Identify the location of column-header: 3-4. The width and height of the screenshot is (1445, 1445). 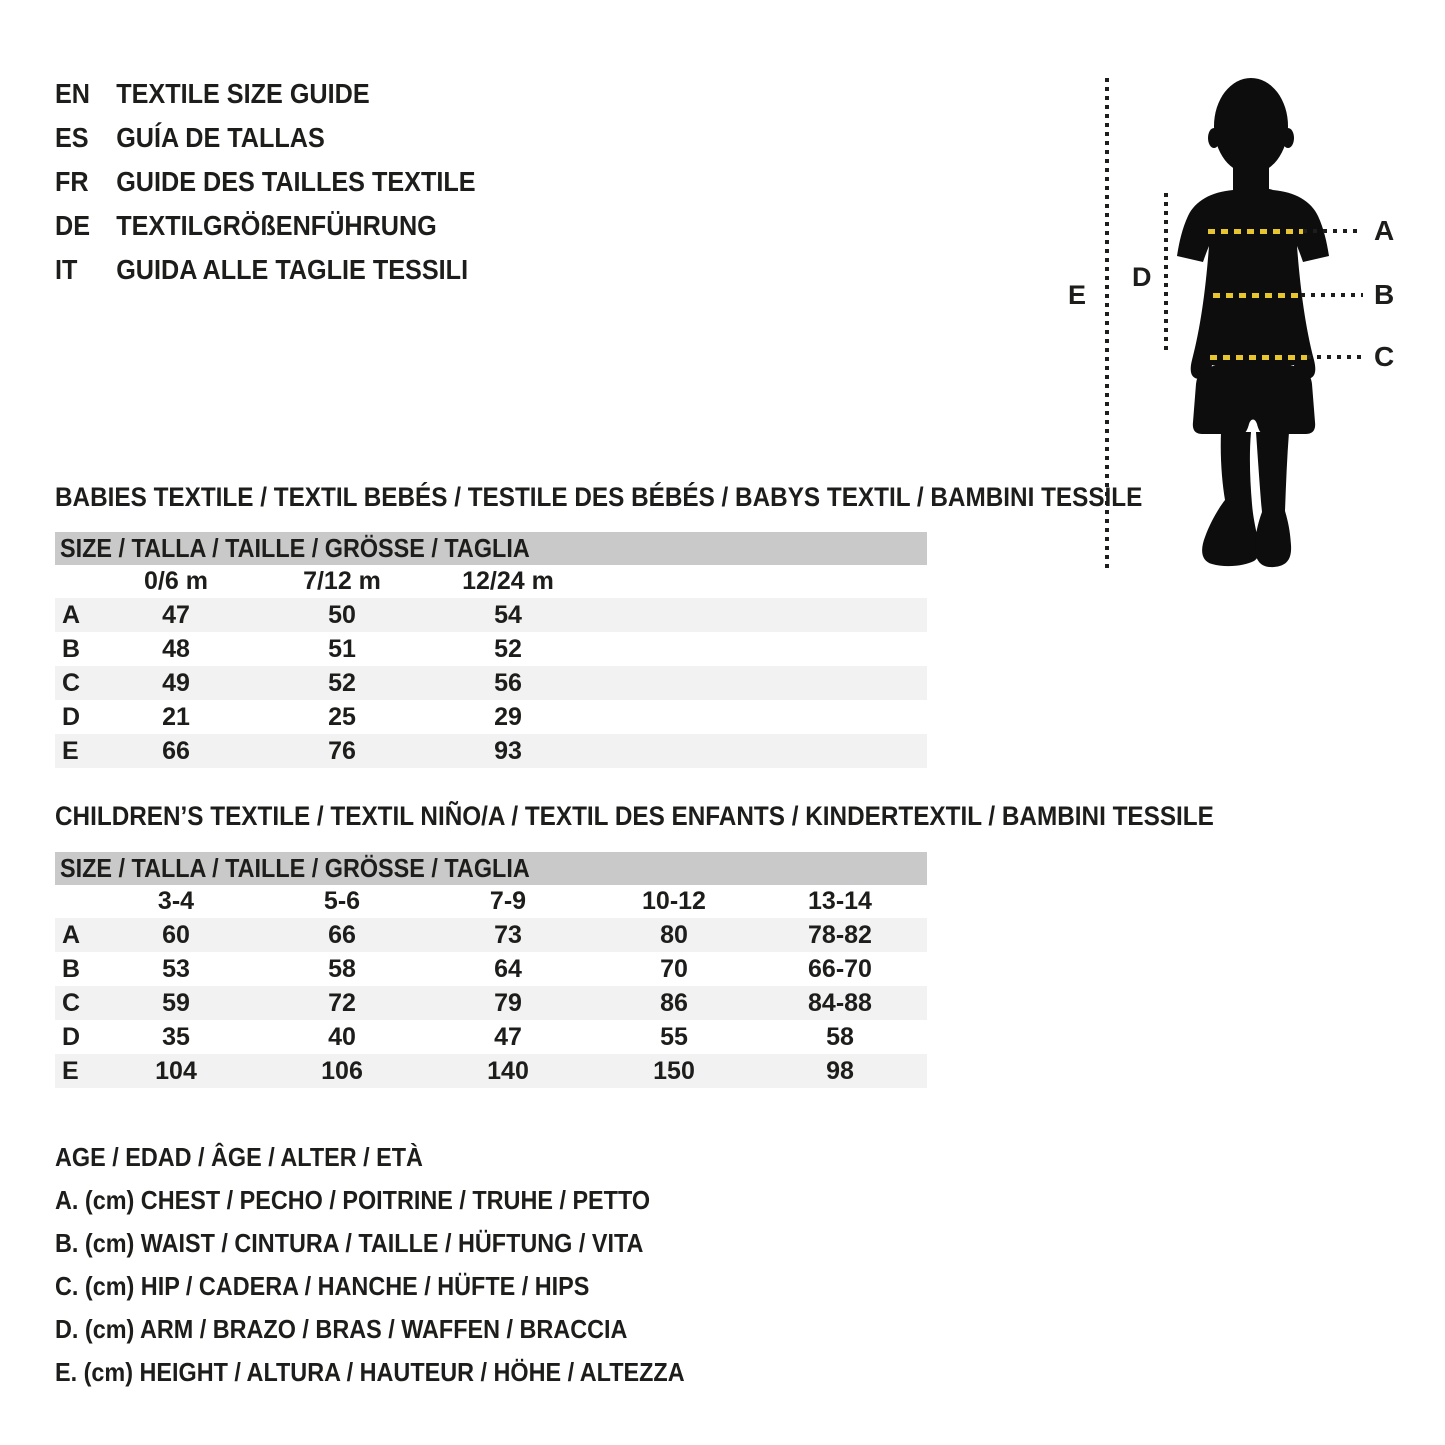
(176, 901).